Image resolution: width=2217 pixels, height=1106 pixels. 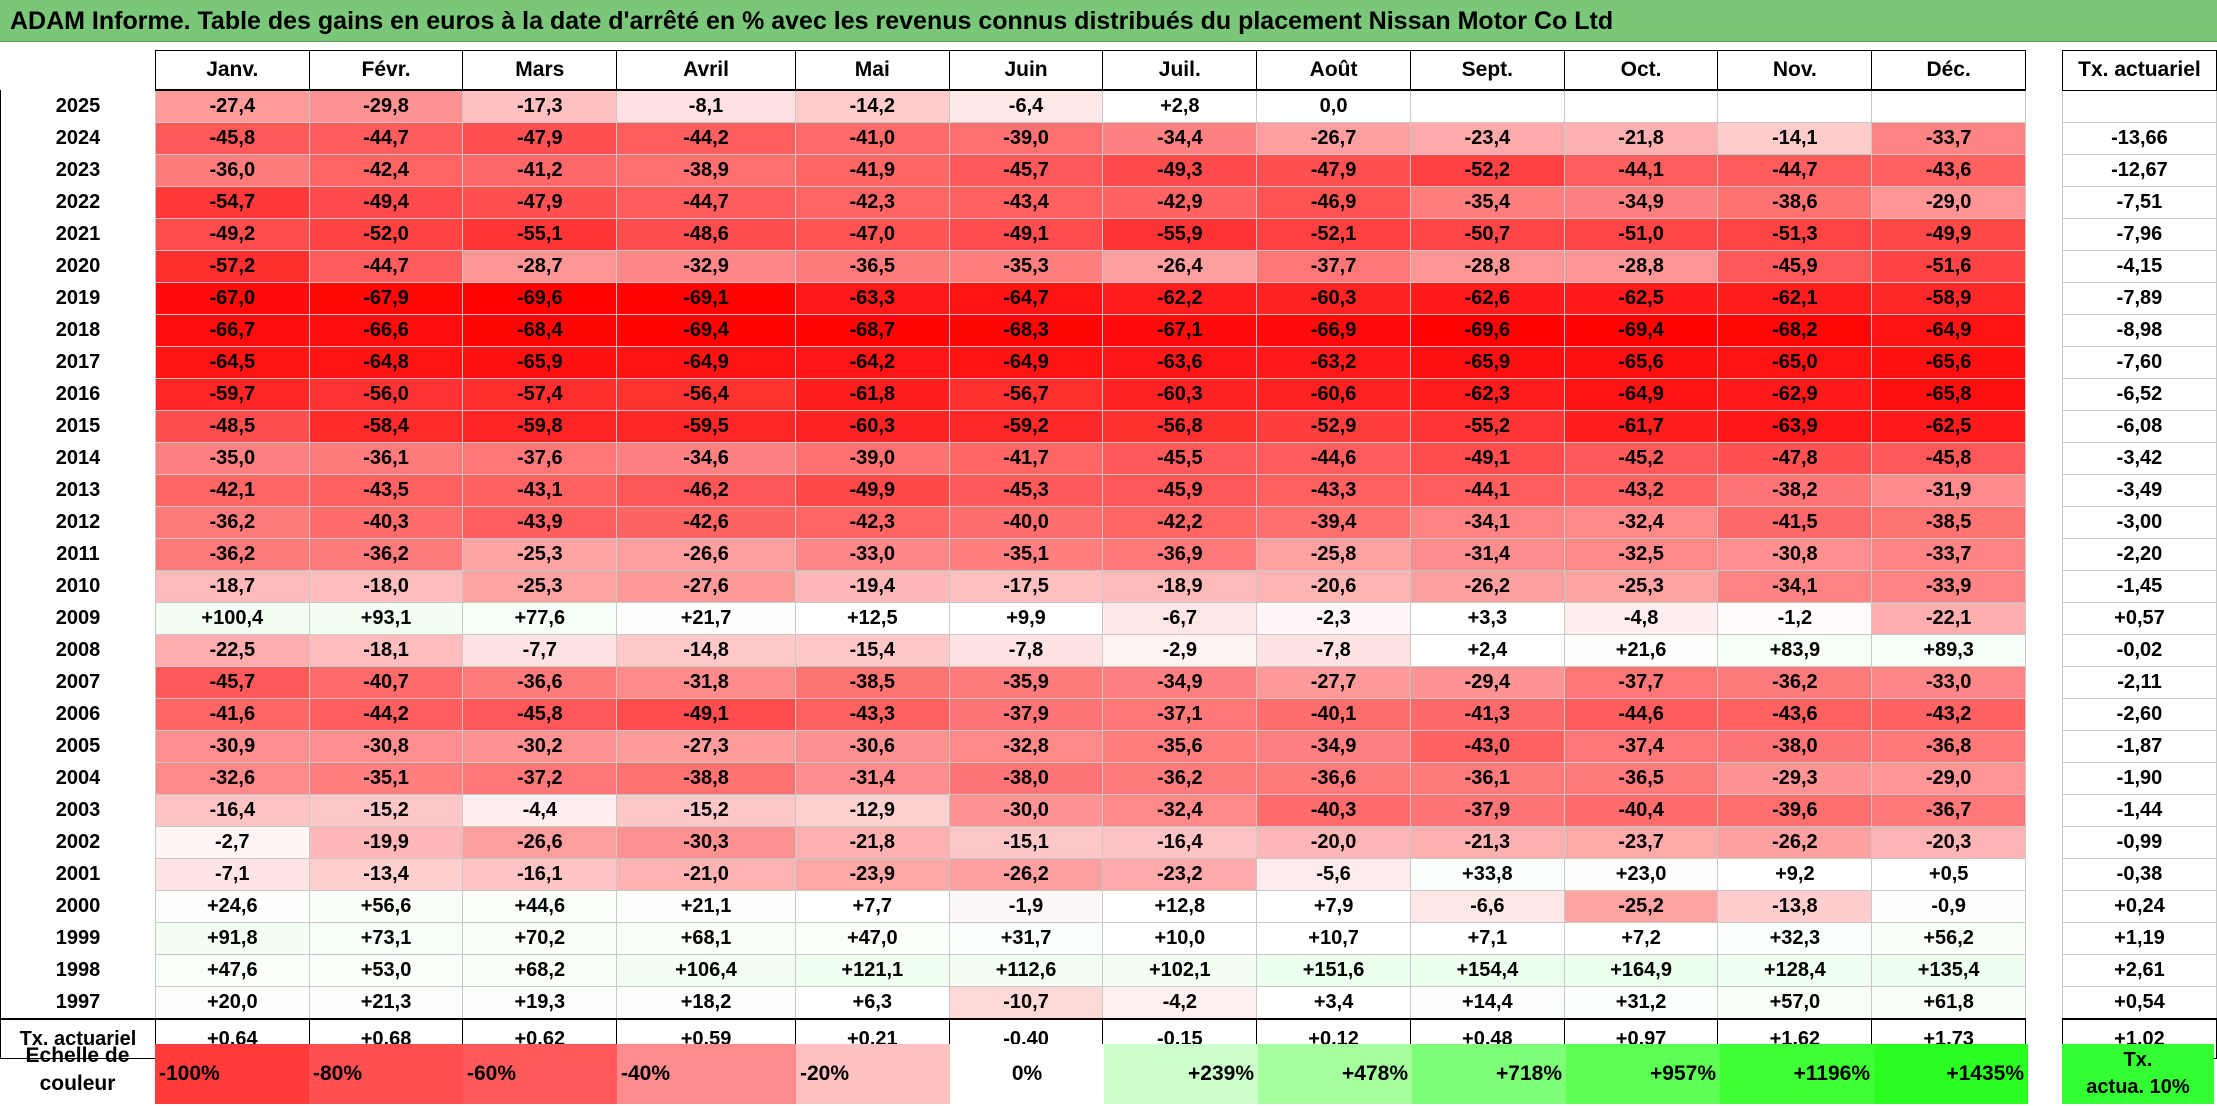 I want to click on value-cell: +47,0, so click(x=872, y=938).